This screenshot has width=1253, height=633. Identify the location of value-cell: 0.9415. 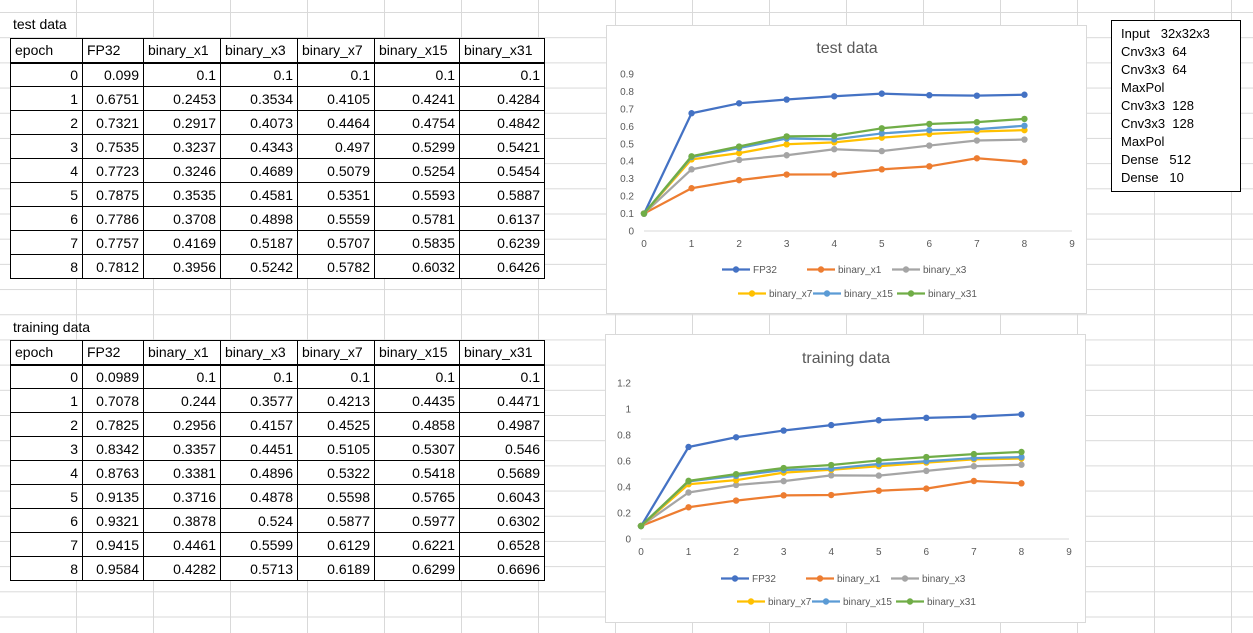
(113, 544).